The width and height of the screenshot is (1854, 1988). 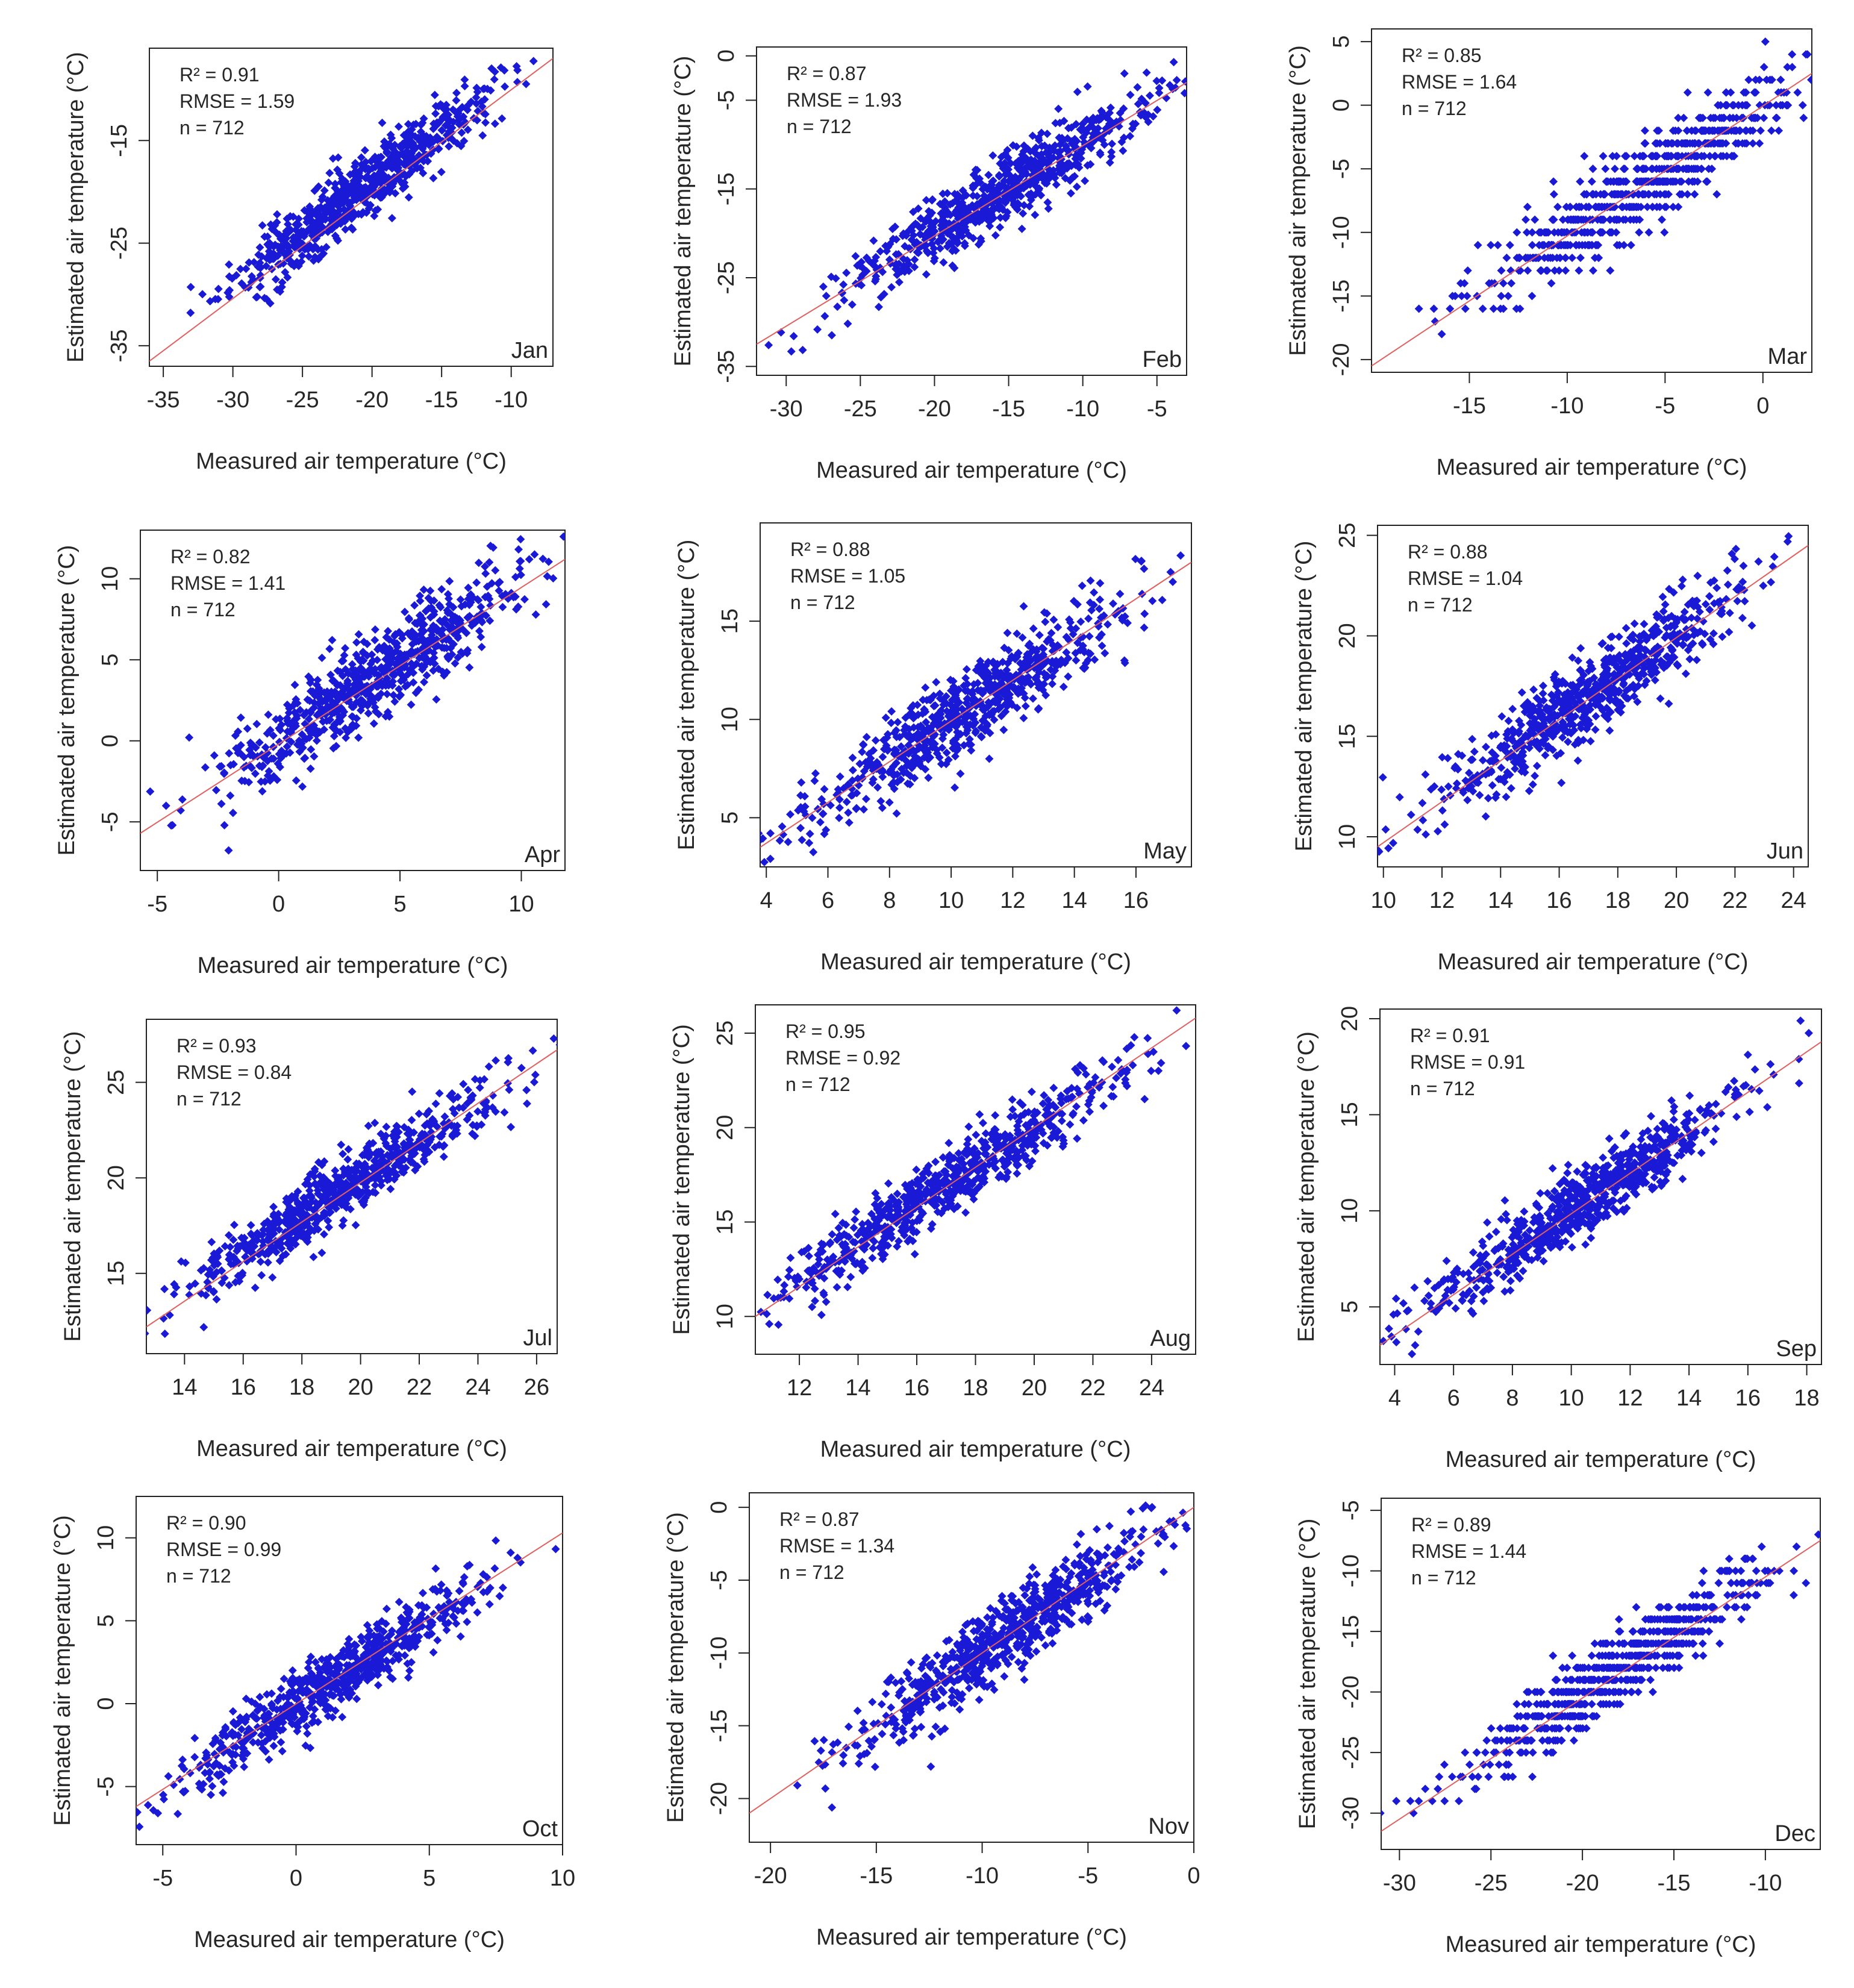 What do you see at coordinates (1347, 635) in the screenshot?
I see `y-tick-label: 20` at bounding box center [1347, 635].